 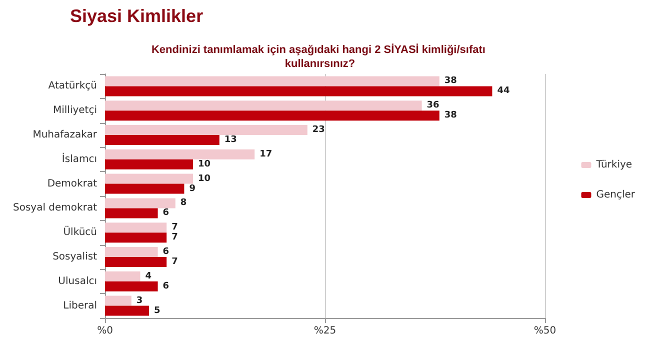 I want to click on data-label: 44, so click(x=503, y=91).